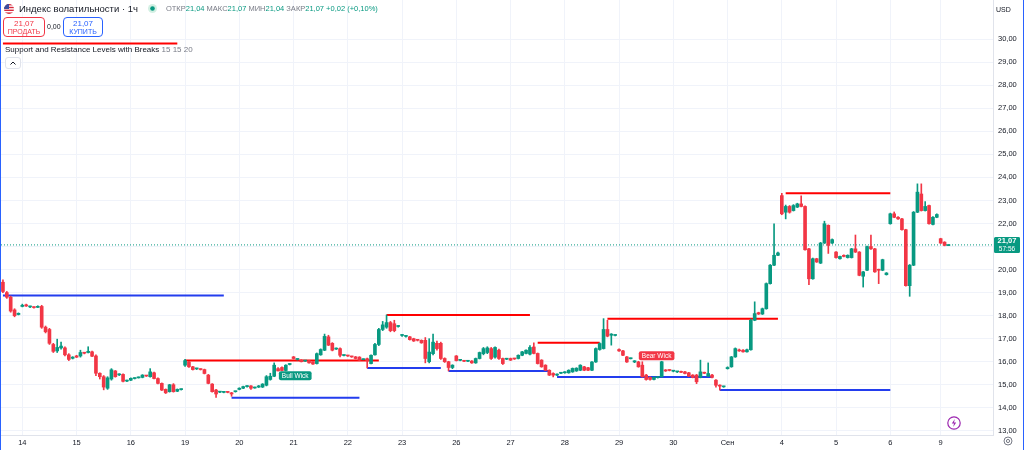 The image size is (1024, 450). What do you see at coordinates (78, 8) in the screenshot?
I see `chart-title: Индекс волатильности · 1ч` at bounding box center [78, 8].